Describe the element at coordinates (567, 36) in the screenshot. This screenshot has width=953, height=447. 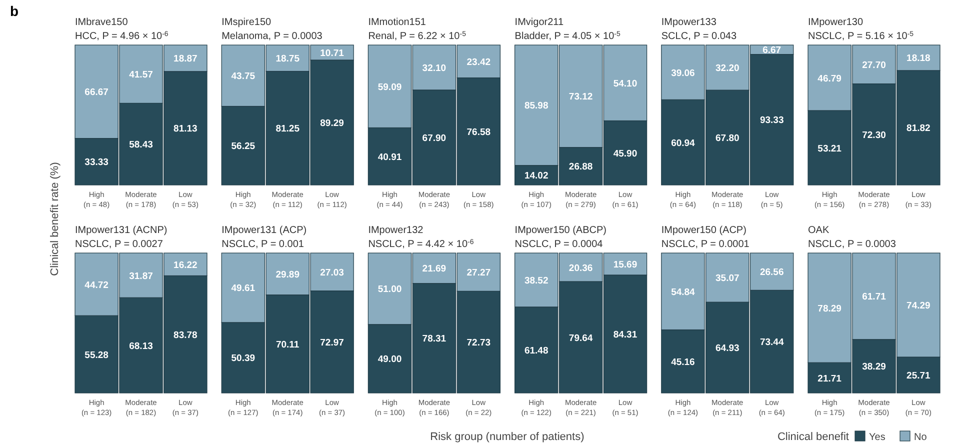
I see `chart-subtitle: Bladder, P = 4.05 × 10$^{-5}$` at that location.